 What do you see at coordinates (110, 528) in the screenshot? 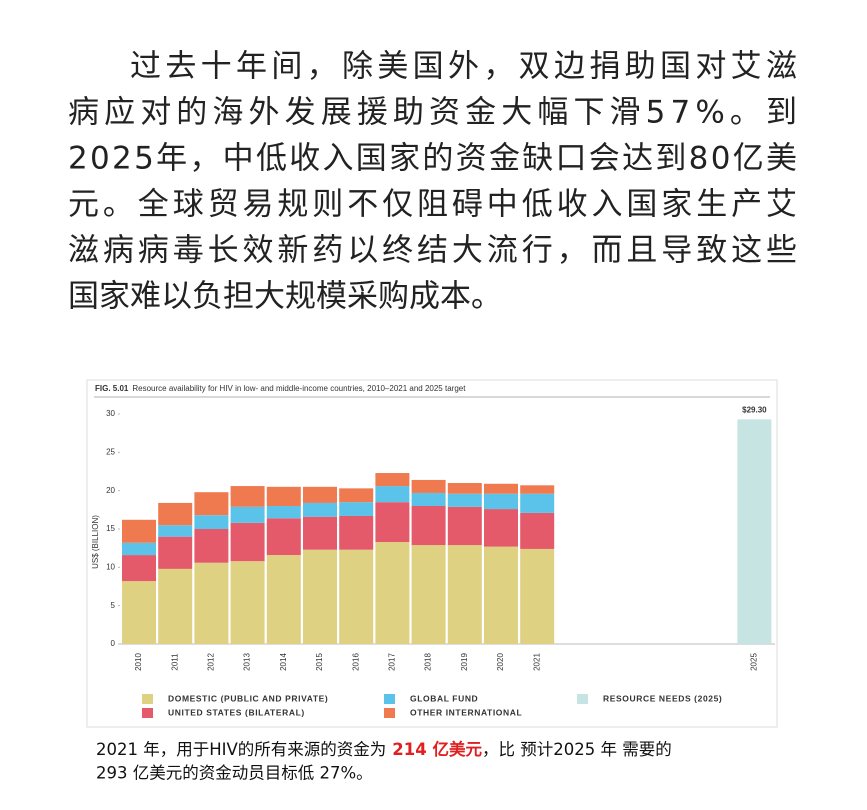
I see `y-tick-label: 15` at bounding box center [110, 528].